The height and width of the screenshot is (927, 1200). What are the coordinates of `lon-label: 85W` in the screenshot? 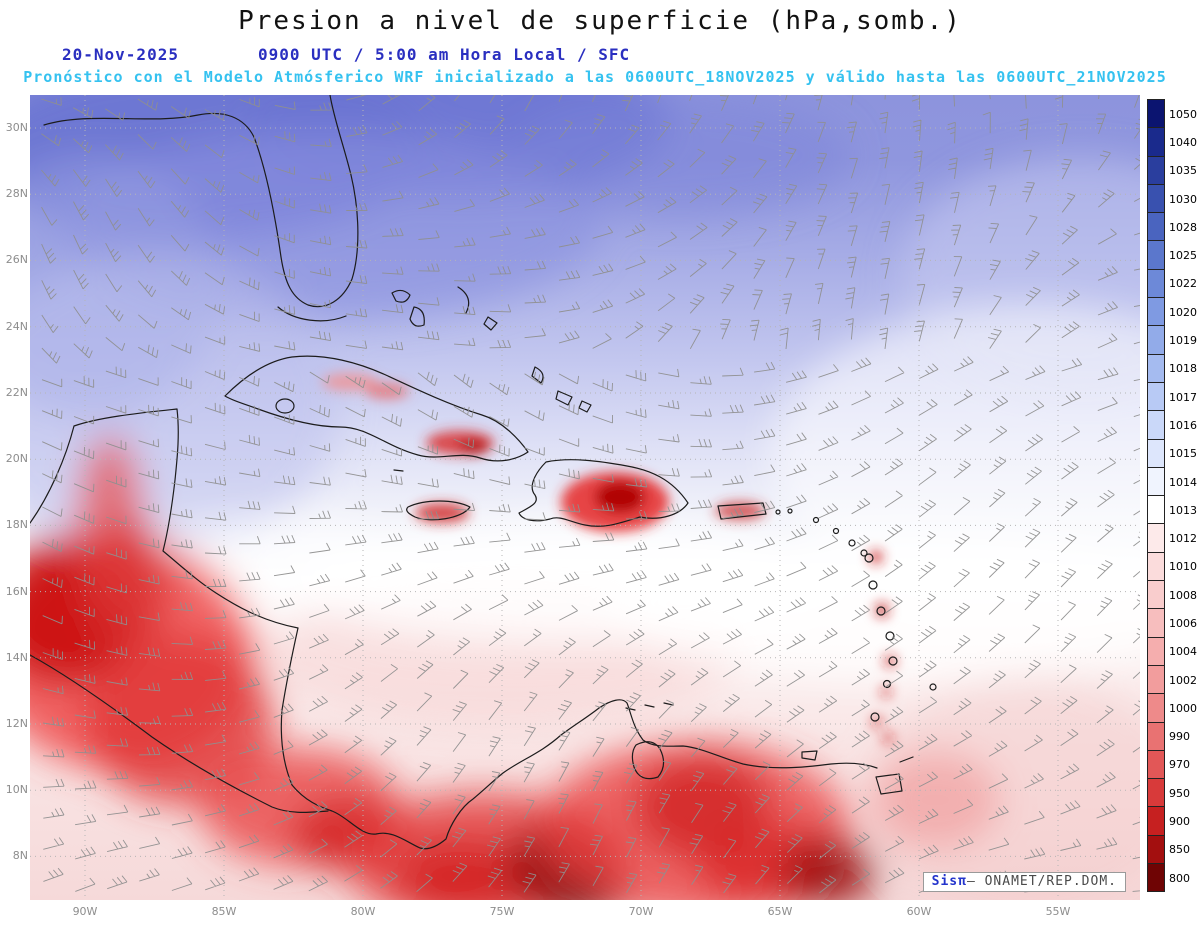 It's located at (224, 911).